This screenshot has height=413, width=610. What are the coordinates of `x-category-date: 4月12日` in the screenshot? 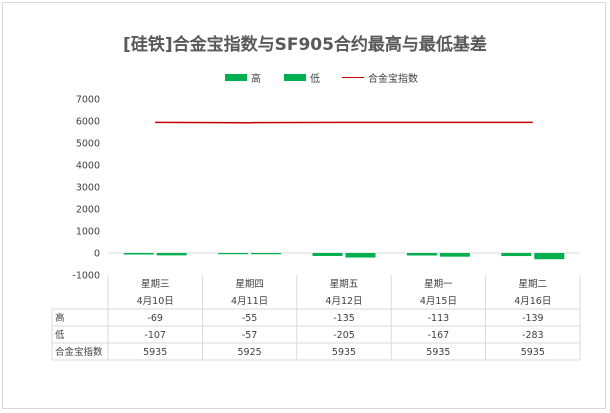 It's located at (343, 301).